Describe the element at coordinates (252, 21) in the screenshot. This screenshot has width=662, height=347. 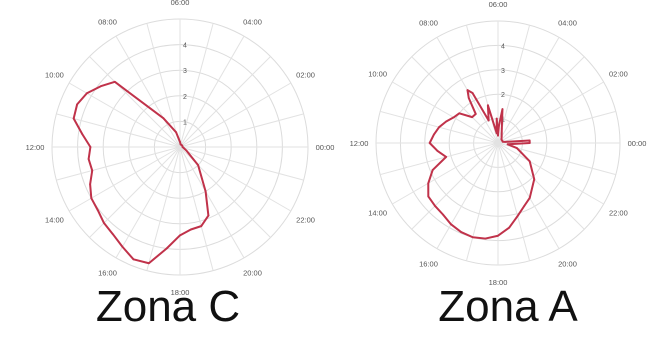
I see `zone-c-angle-label: 04:00` at that location.